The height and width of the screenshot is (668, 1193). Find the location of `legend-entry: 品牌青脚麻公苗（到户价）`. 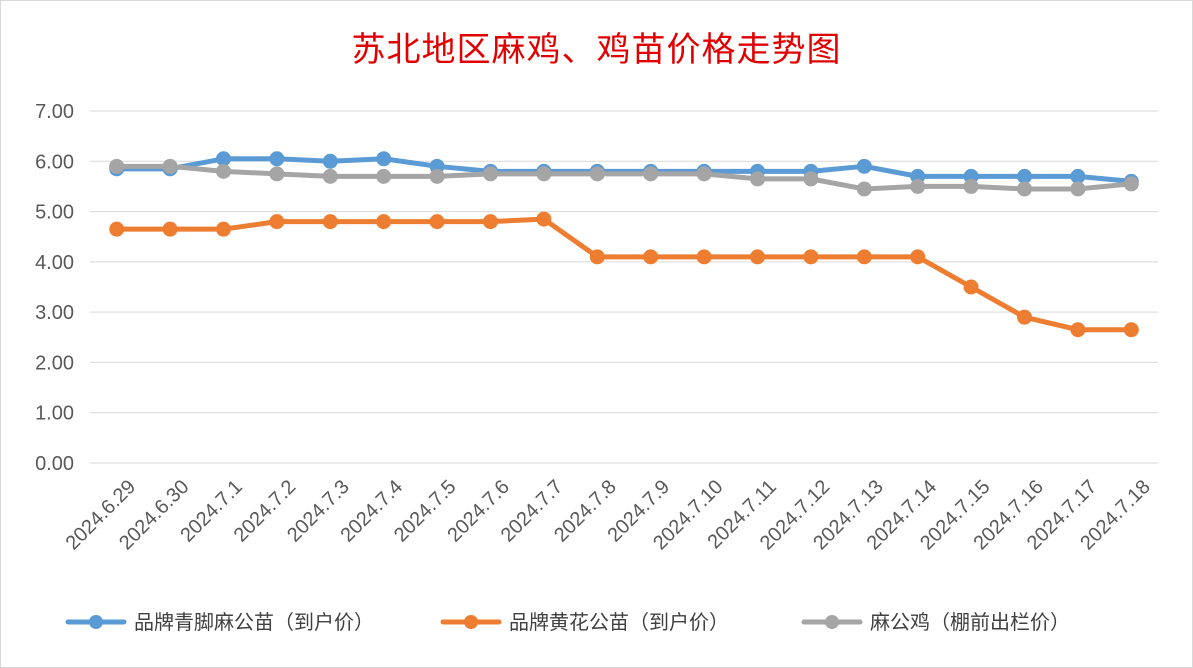

legend-entry: 品牌青脚麻公苗（到户价） is located at coordinates (219, 622).